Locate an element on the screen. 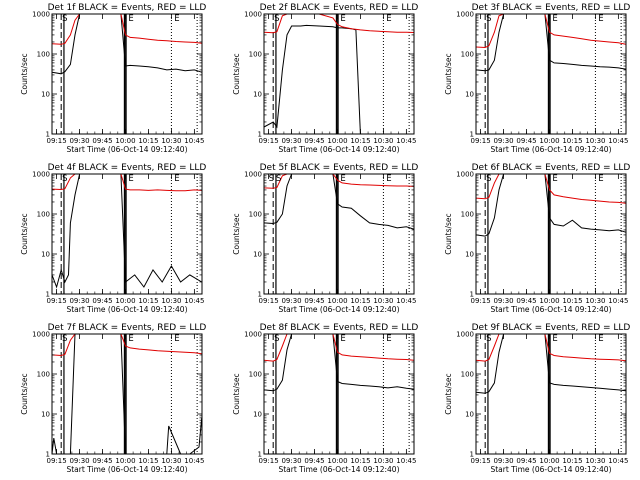  chart-title: Det 7f BLACK = Events, RED = LLD is located at coordinates (127, 328).